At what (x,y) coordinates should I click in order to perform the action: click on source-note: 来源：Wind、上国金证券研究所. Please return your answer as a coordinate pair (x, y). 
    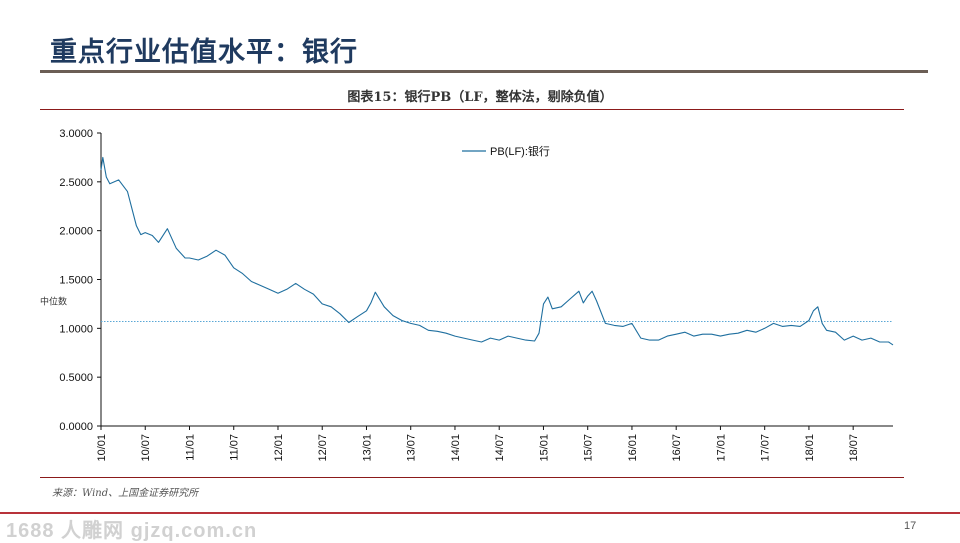
    Looking at the image, I should click on (125, 493).